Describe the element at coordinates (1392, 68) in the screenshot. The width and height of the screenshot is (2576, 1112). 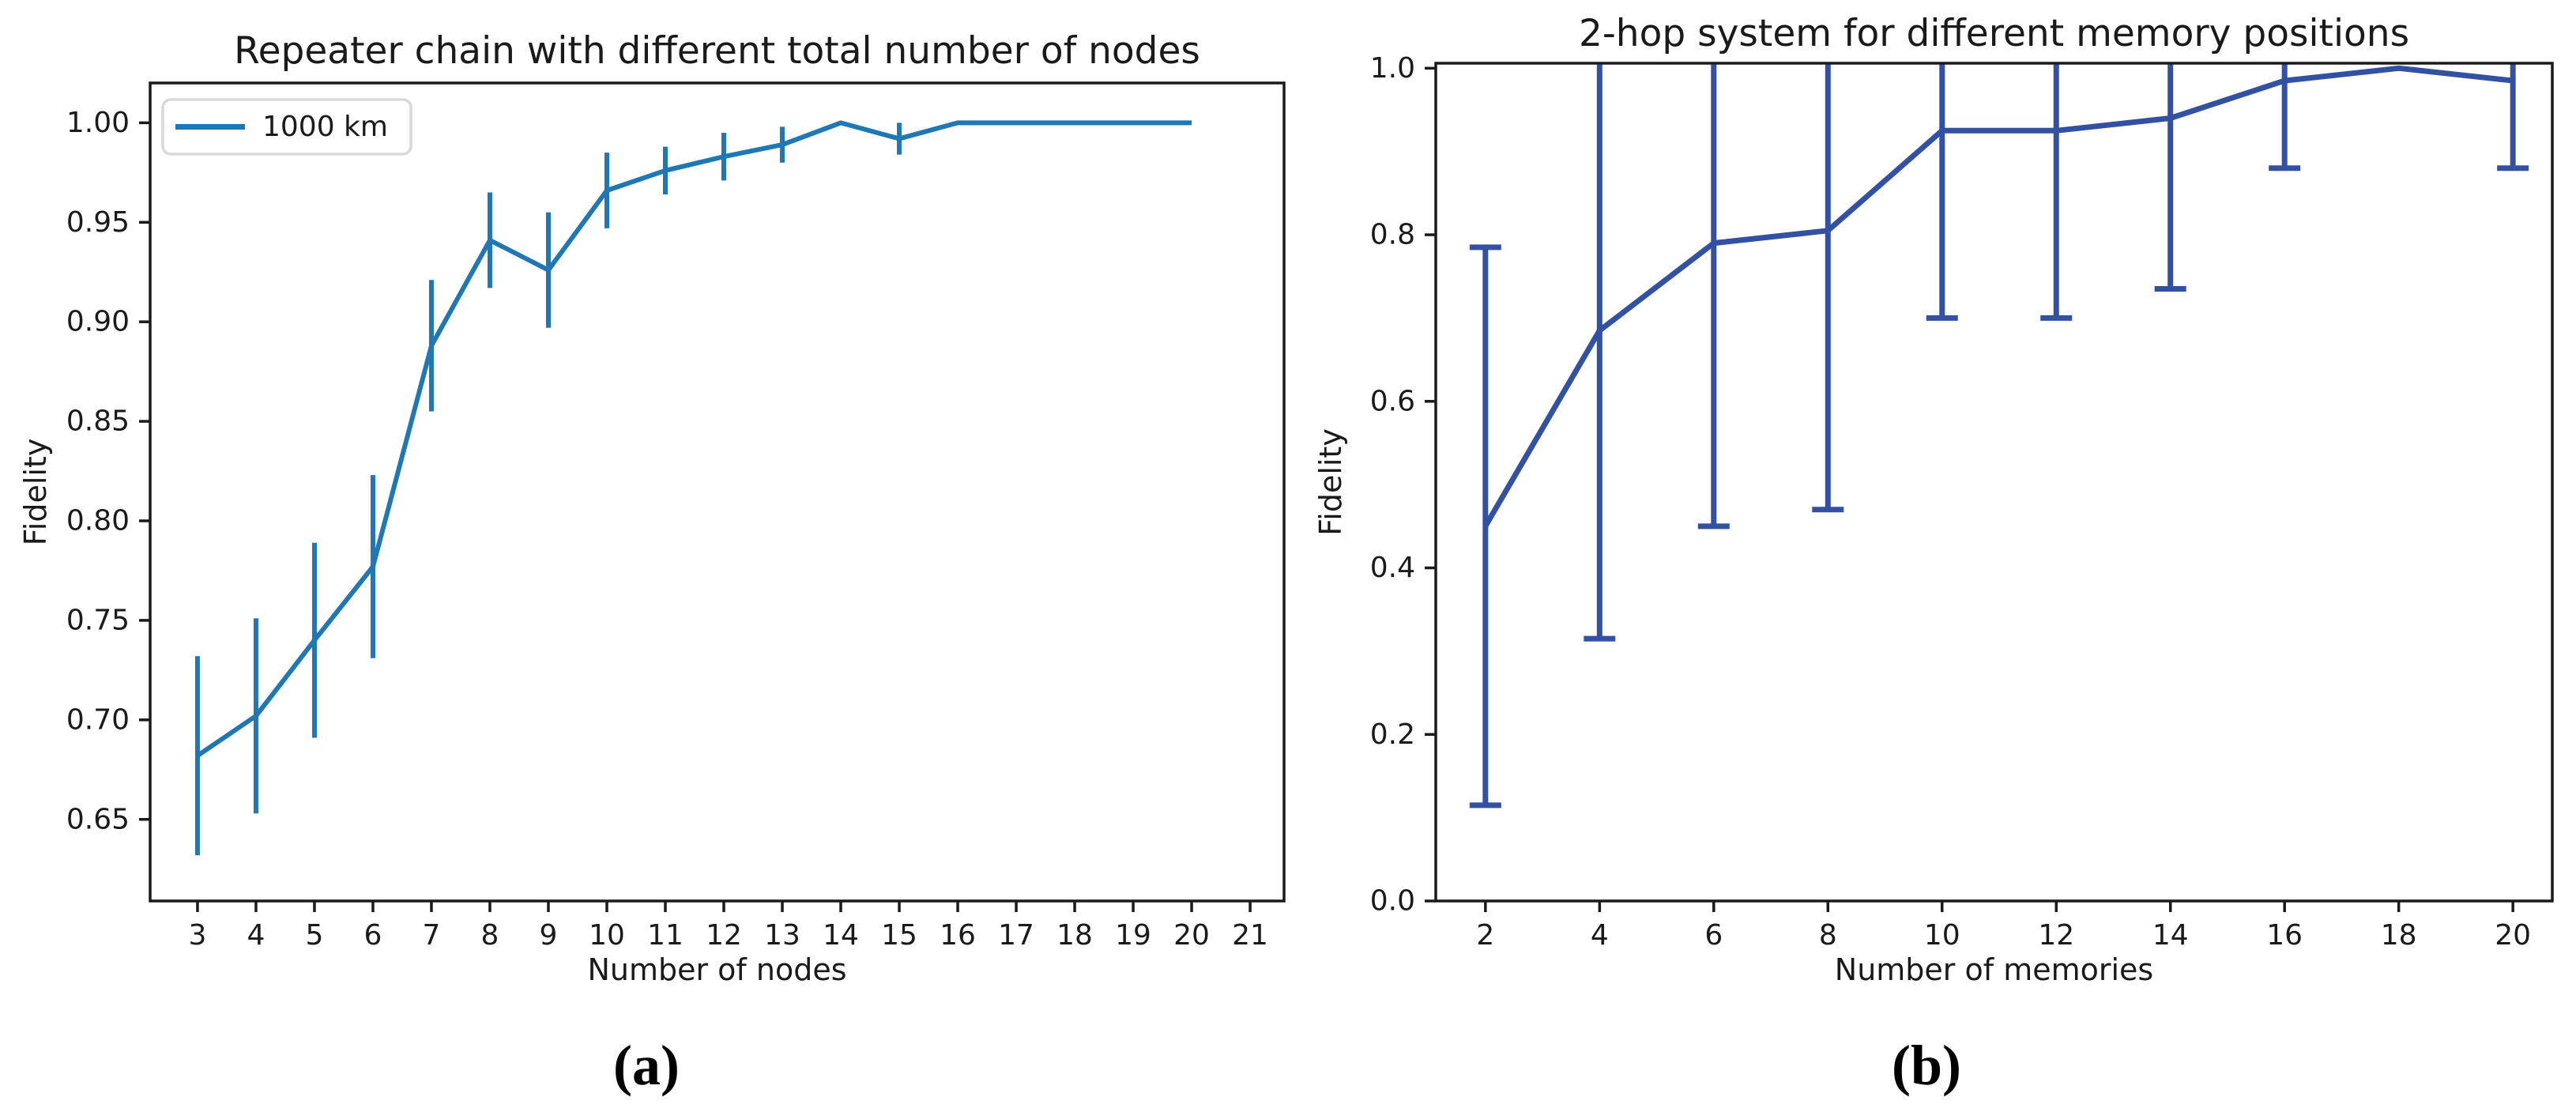
I see `y-tick-label: 1.0` at that location.